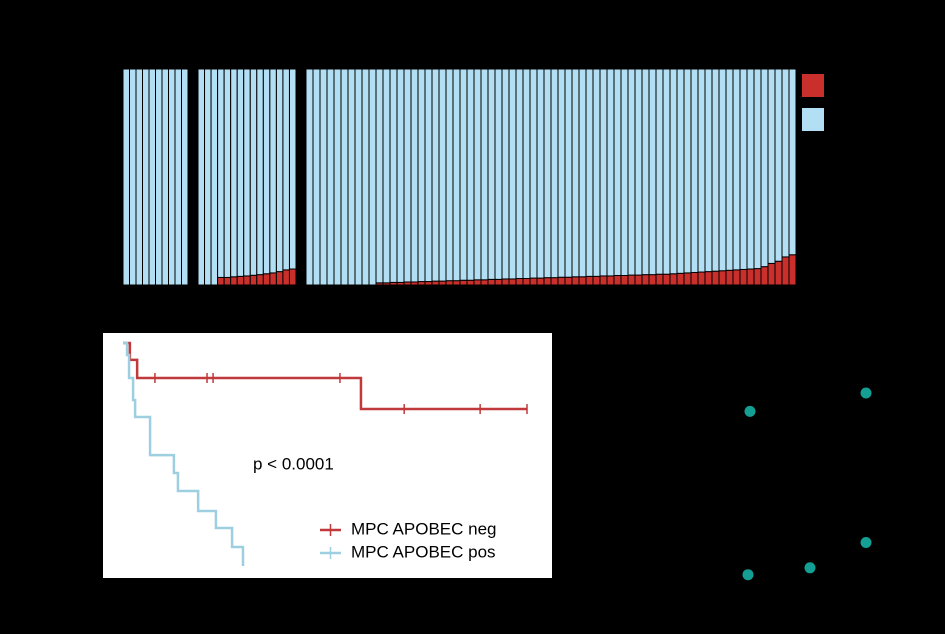 The image size is (945, 634). Describe the element at coordinates (813, 85) in the screenshot. I see `legend-swatch` at that location.